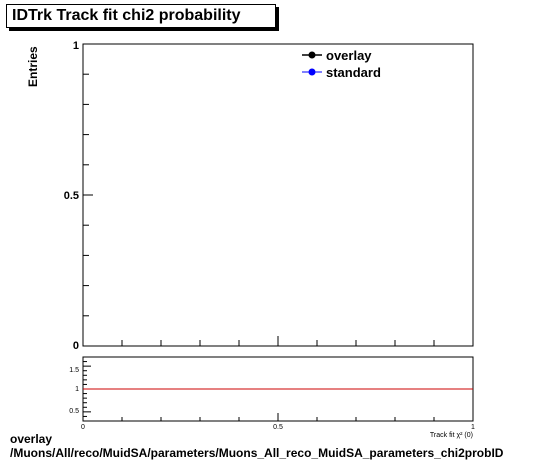 The image size is (546, 462). Describe the element at coordinates (76, 346) in the screenshot. I see `main-ytick-label-0: 0` at that location.